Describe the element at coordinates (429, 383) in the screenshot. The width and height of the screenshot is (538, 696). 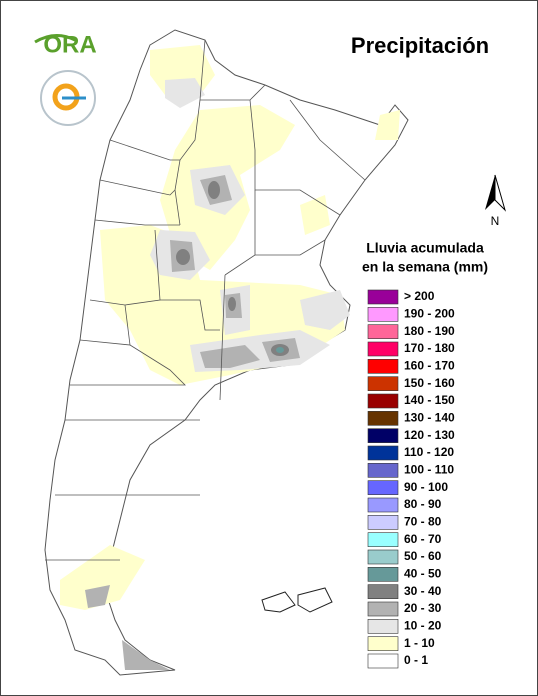
I see `legend-label: 150 - 160` at that location.